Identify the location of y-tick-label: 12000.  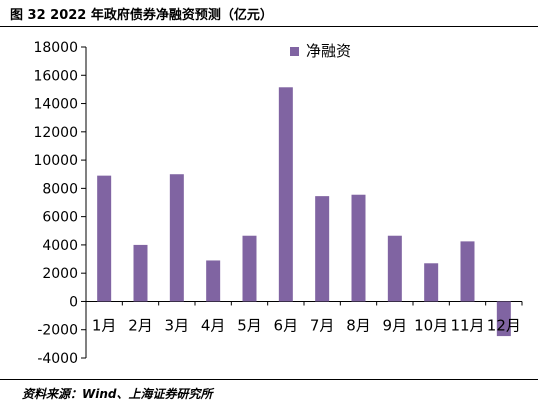
(55, 133).